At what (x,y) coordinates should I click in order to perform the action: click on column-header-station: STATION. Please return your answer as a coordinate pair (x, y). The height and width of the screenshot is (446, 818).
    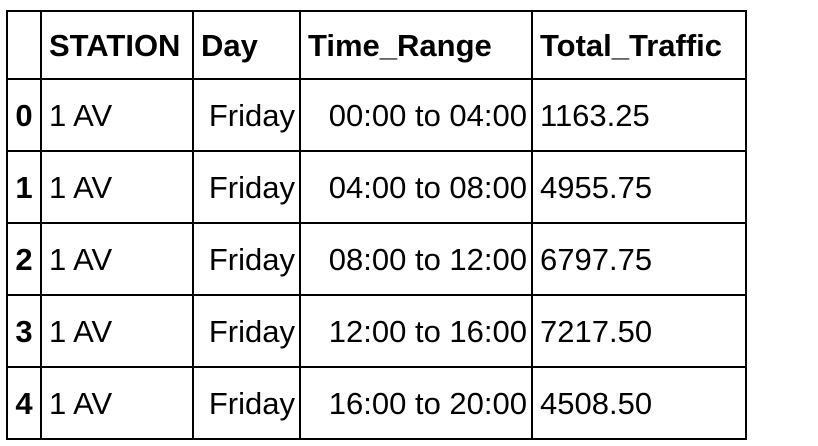
    Looking at the image, I should click on (117, 45).